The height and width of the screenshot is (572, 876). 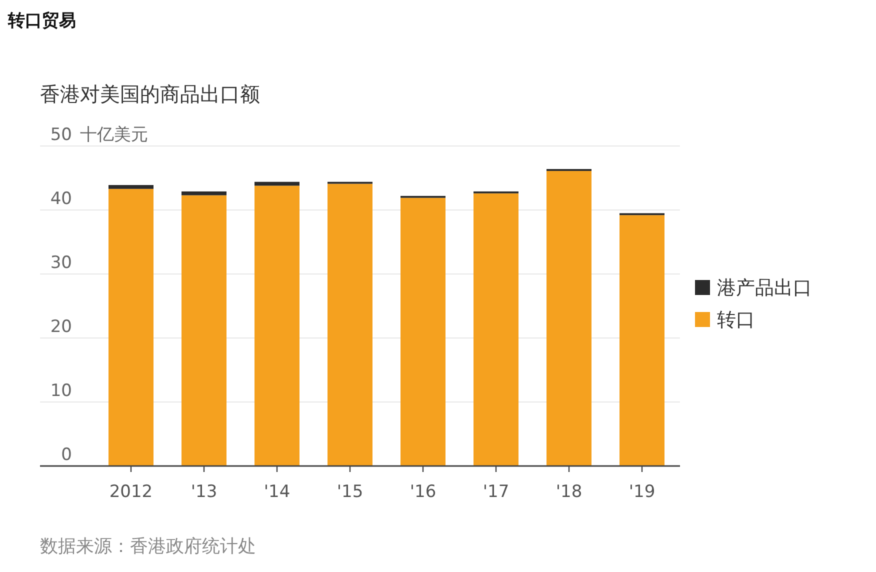 What do you see at coordinates (423, 492) in the screenshot?
I see `x-tick-label: '16` at bounding box center [423, 492].